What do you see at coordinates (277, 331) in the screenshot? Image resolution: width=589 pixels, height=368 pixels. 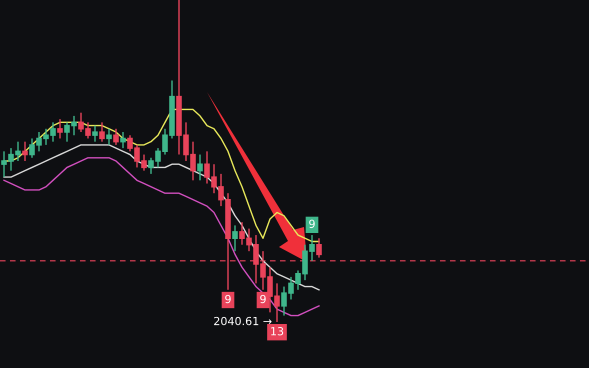 I see `text: 13` at bounding box center [277, 331].